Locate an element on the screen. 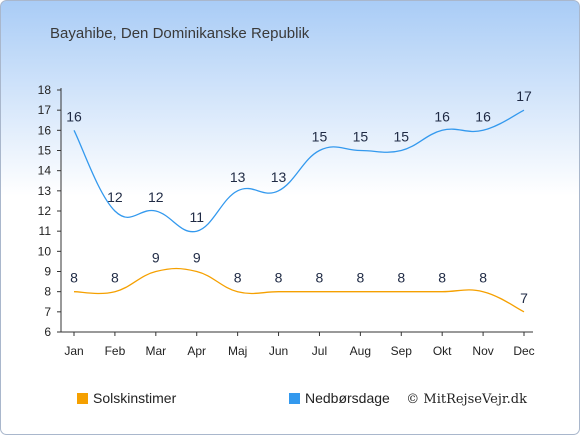 This screenshot has width=580, height=435. x-tick-label: Feb is located at coordinates (115, 351).